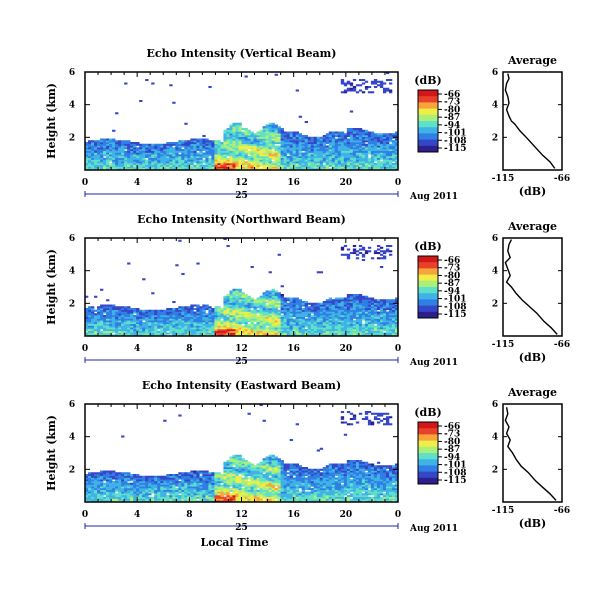 The height and width of the screenshot is (598, 613). Describe the element at coordinates (455, 307) in the screenshot. I see `colorbar-tick-label: -108` at that location.